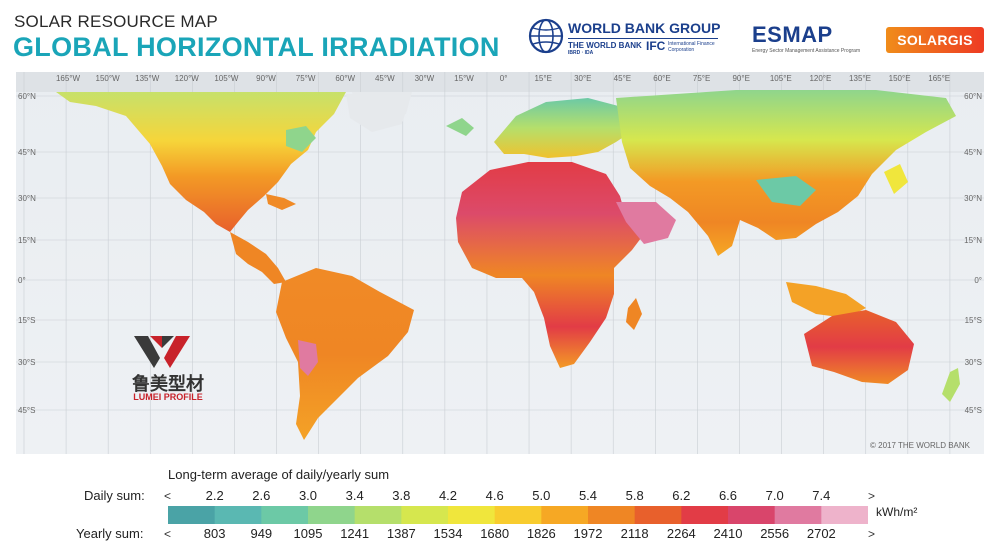  Describe the element at coordinates (354, 495) in the screenshot. I see `daily-tick-label: 3.4` at that location.